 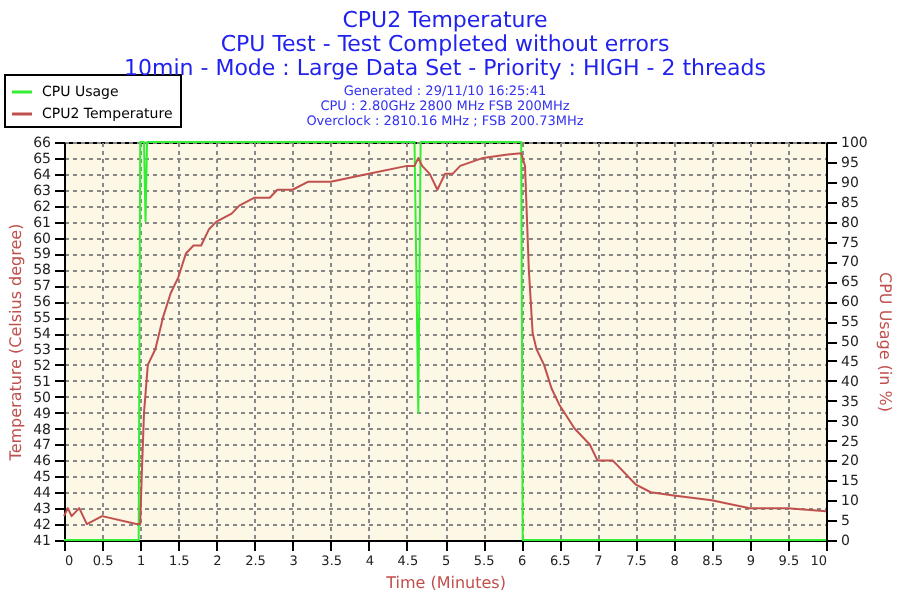 I want to click on y2-axis-title: CPU Usage (in %), so click(x=884, y=342).